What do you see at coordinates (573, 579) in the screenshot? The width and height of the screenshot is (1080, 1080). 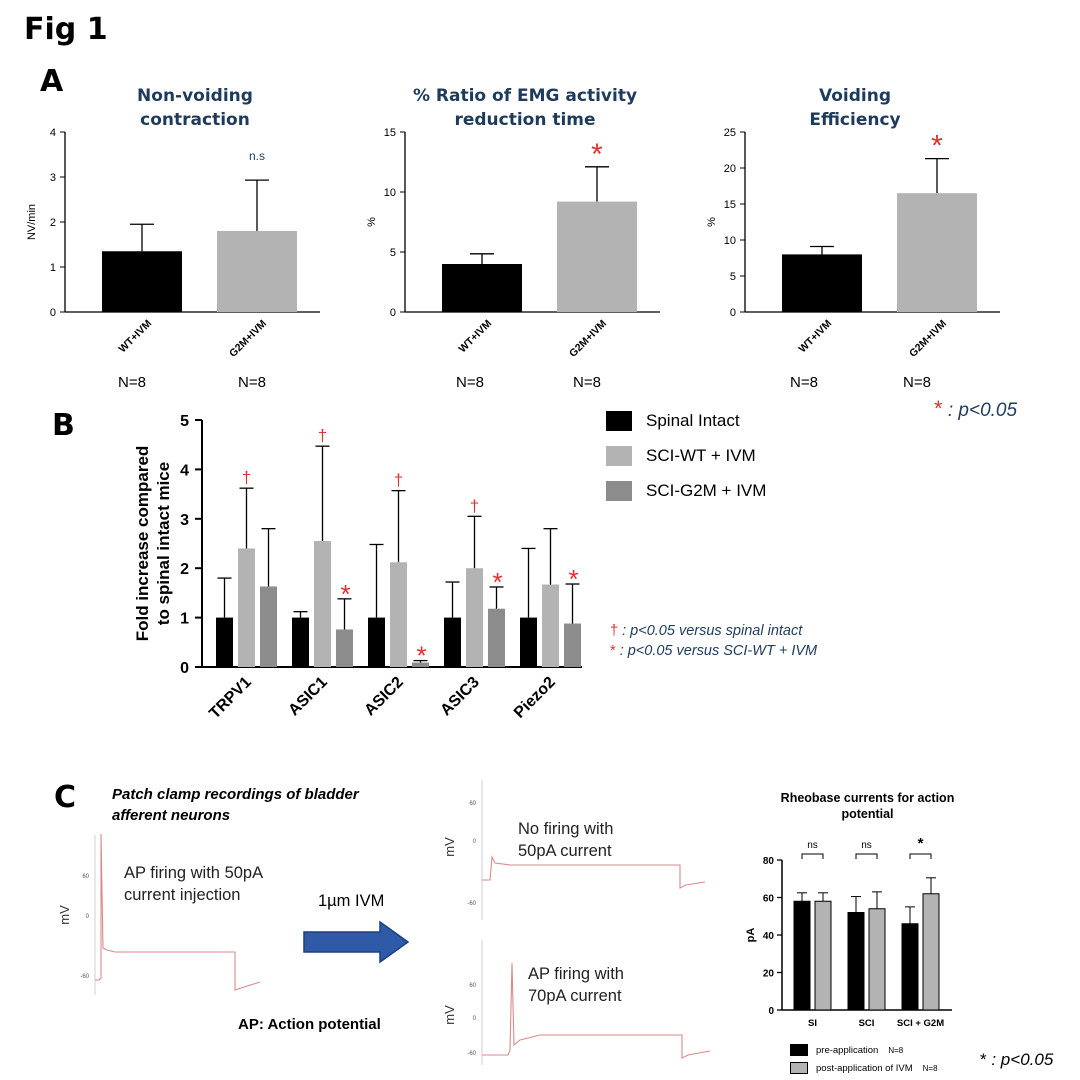 I see `star-marker: *` at bounding box center [573, 579].